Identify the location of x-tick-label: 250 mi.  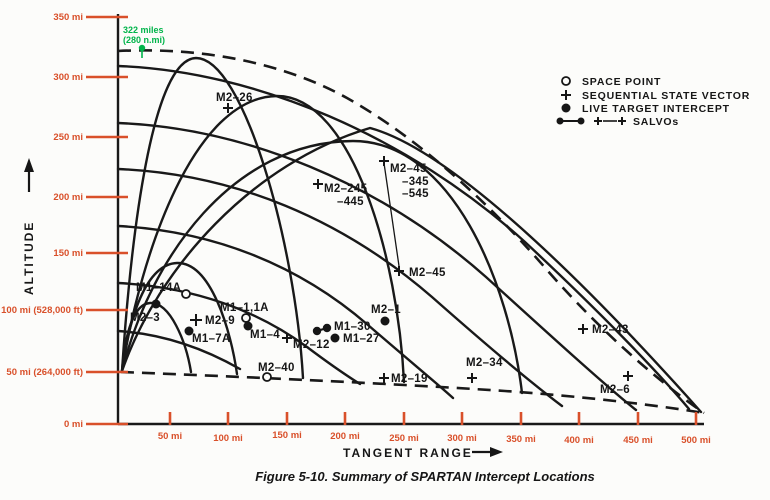
(404, 438).